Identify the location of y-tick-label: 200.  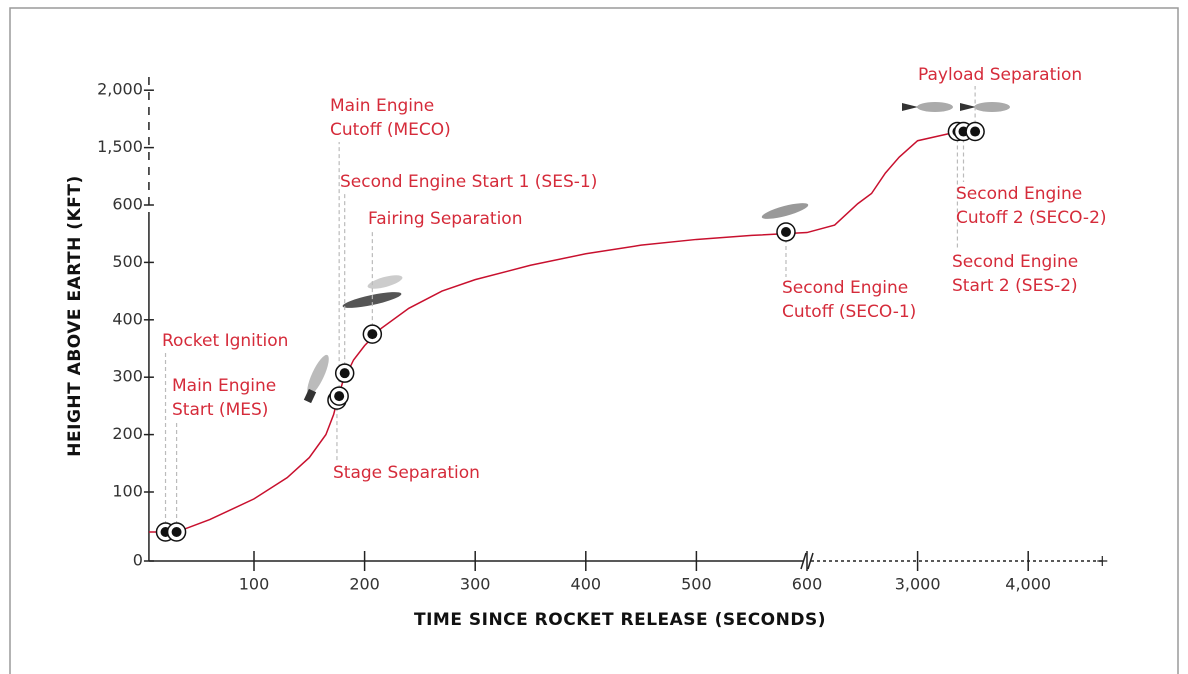
(127, 433).